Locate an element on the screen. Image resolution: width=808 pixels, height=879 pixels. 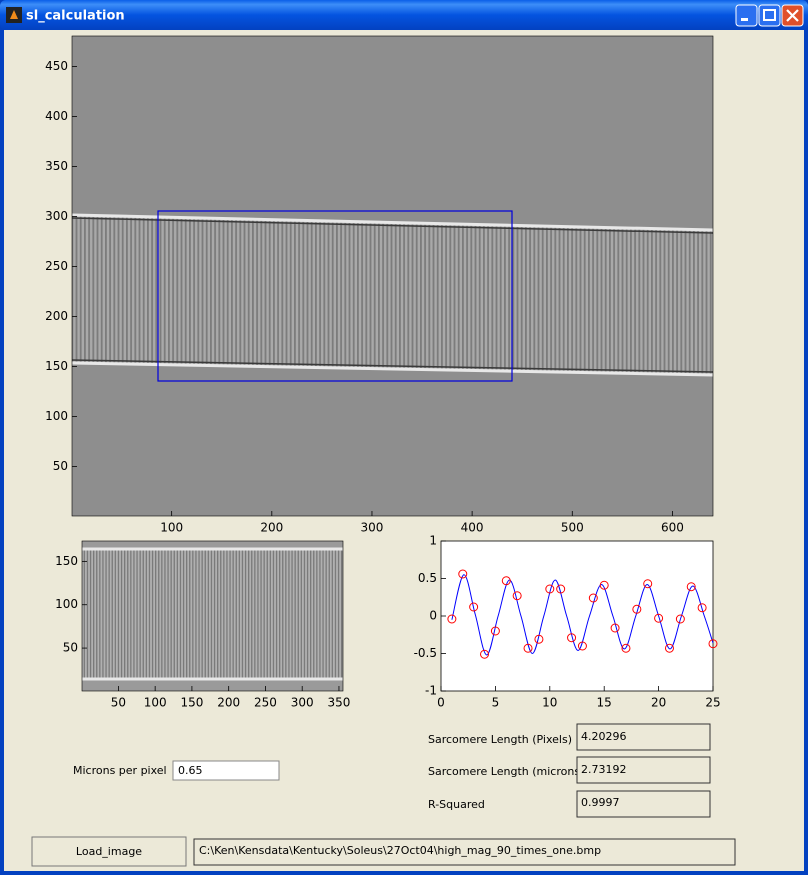
result-label: R-Squared is located at coordinates (456, 804).